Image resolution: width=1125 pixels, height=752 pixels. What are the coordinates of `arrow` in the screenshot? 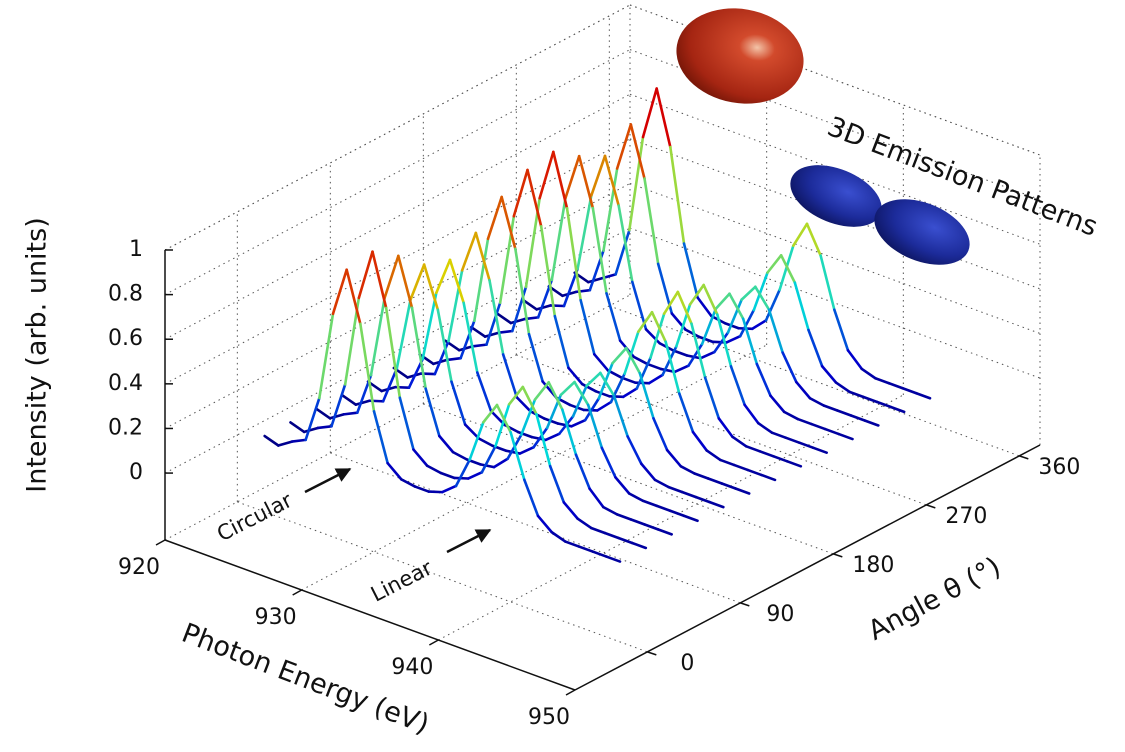 It's located at (469, 541).